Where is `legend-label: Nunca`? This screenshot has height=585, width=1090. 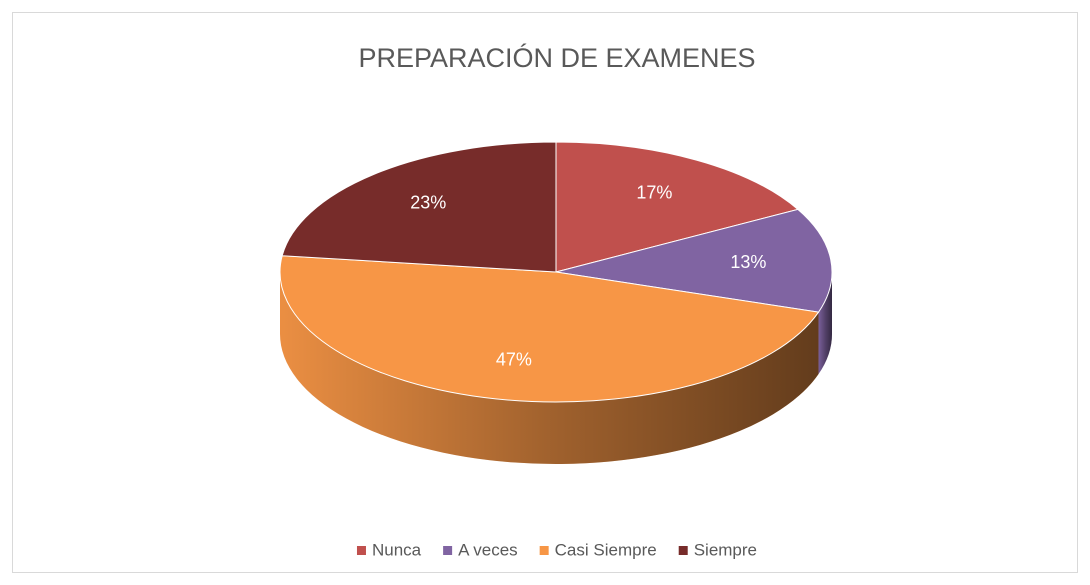
legend-label: Nunca is located at coordinates (397, 549).